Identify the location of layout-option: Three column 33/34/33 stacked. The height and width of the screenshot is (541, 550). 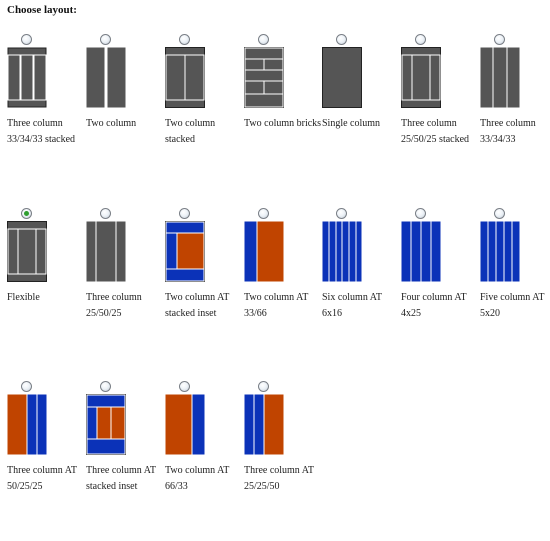
(46, 114).